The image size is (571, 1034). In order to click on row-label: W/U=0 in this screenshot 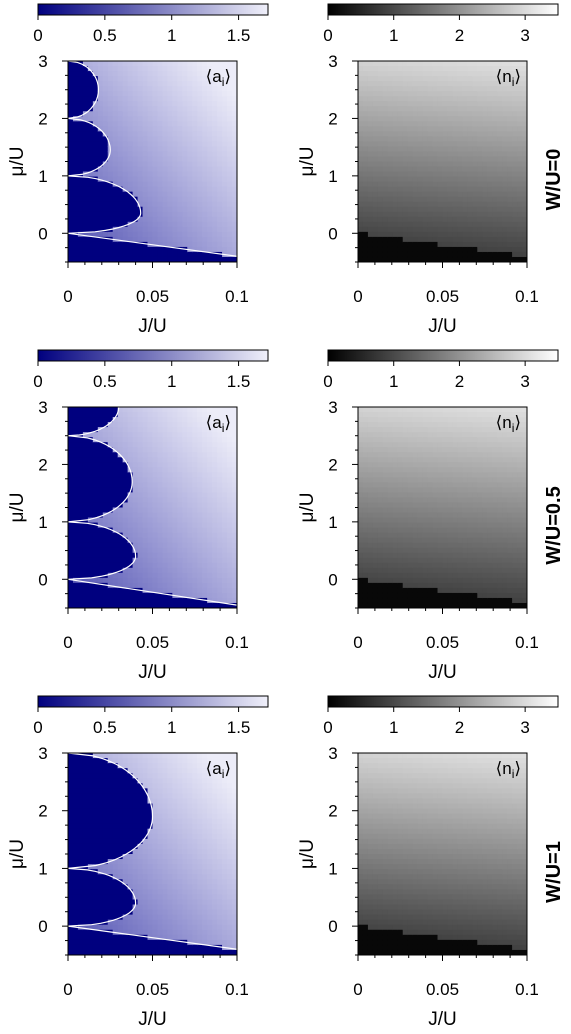, I will do `click(554, 180)`.